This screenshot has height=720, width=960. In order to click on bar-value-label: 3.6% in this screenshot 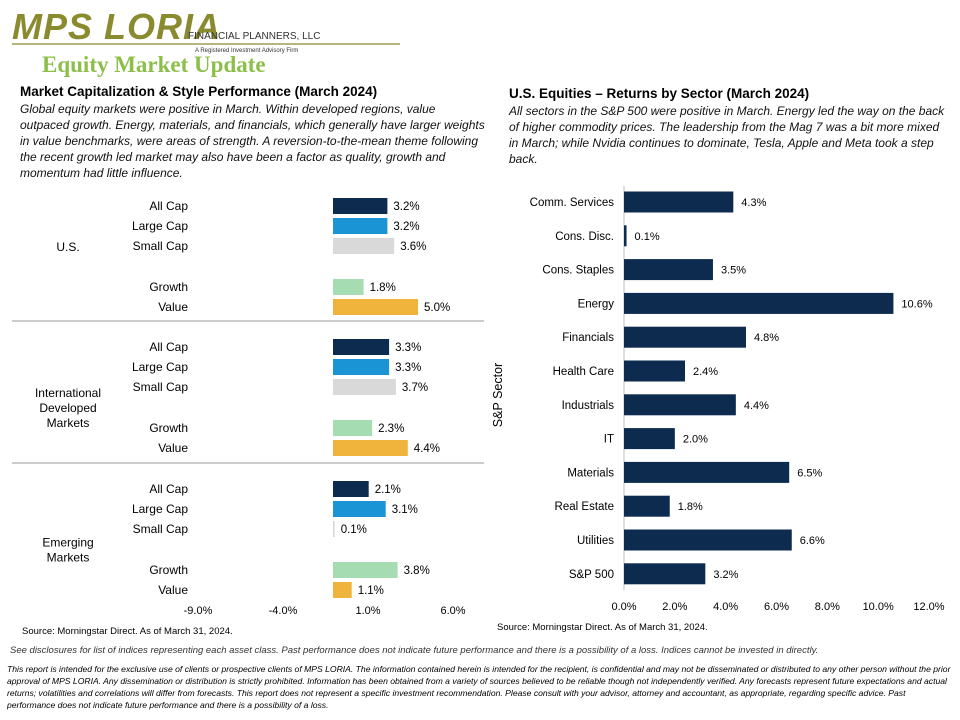, I will do `click(413, 247)`.